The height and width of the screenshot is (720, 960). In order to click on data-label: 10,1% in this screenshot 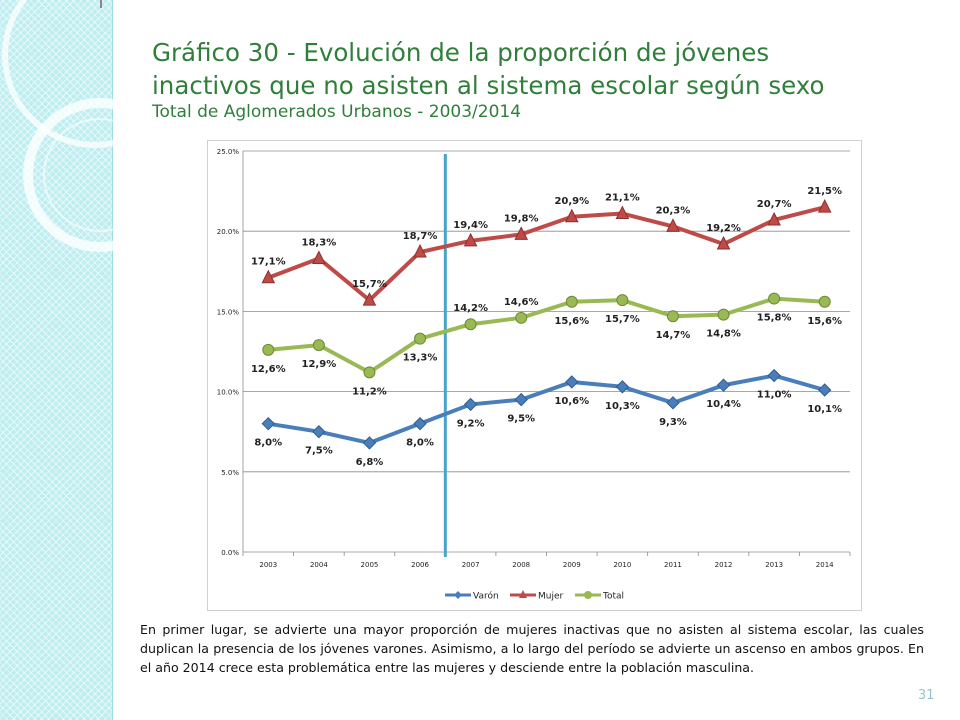, I will do `click(824, 409)`.